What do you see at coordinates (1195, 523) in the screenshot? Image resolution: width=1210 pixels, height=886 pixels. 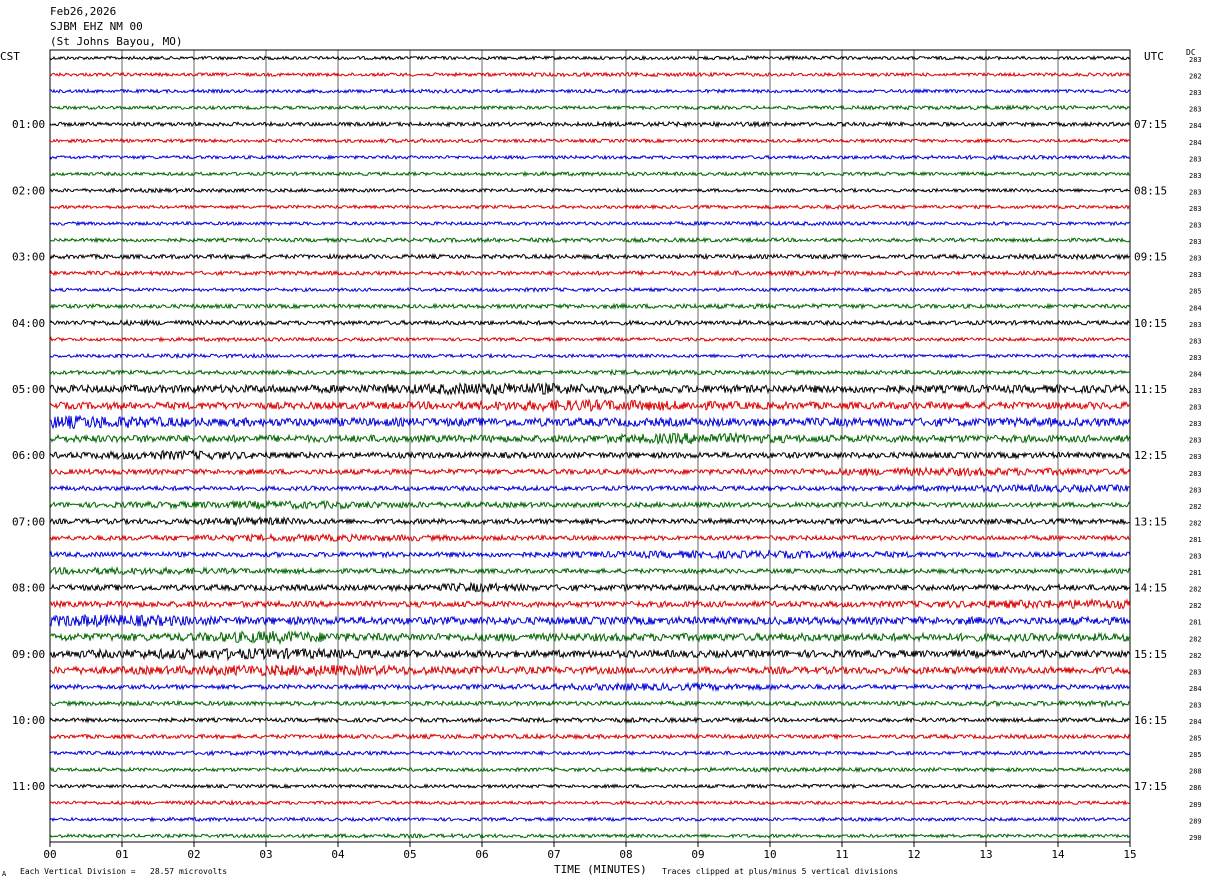 I see `dc-value-28: 282` at bounding box center [1195, 523].